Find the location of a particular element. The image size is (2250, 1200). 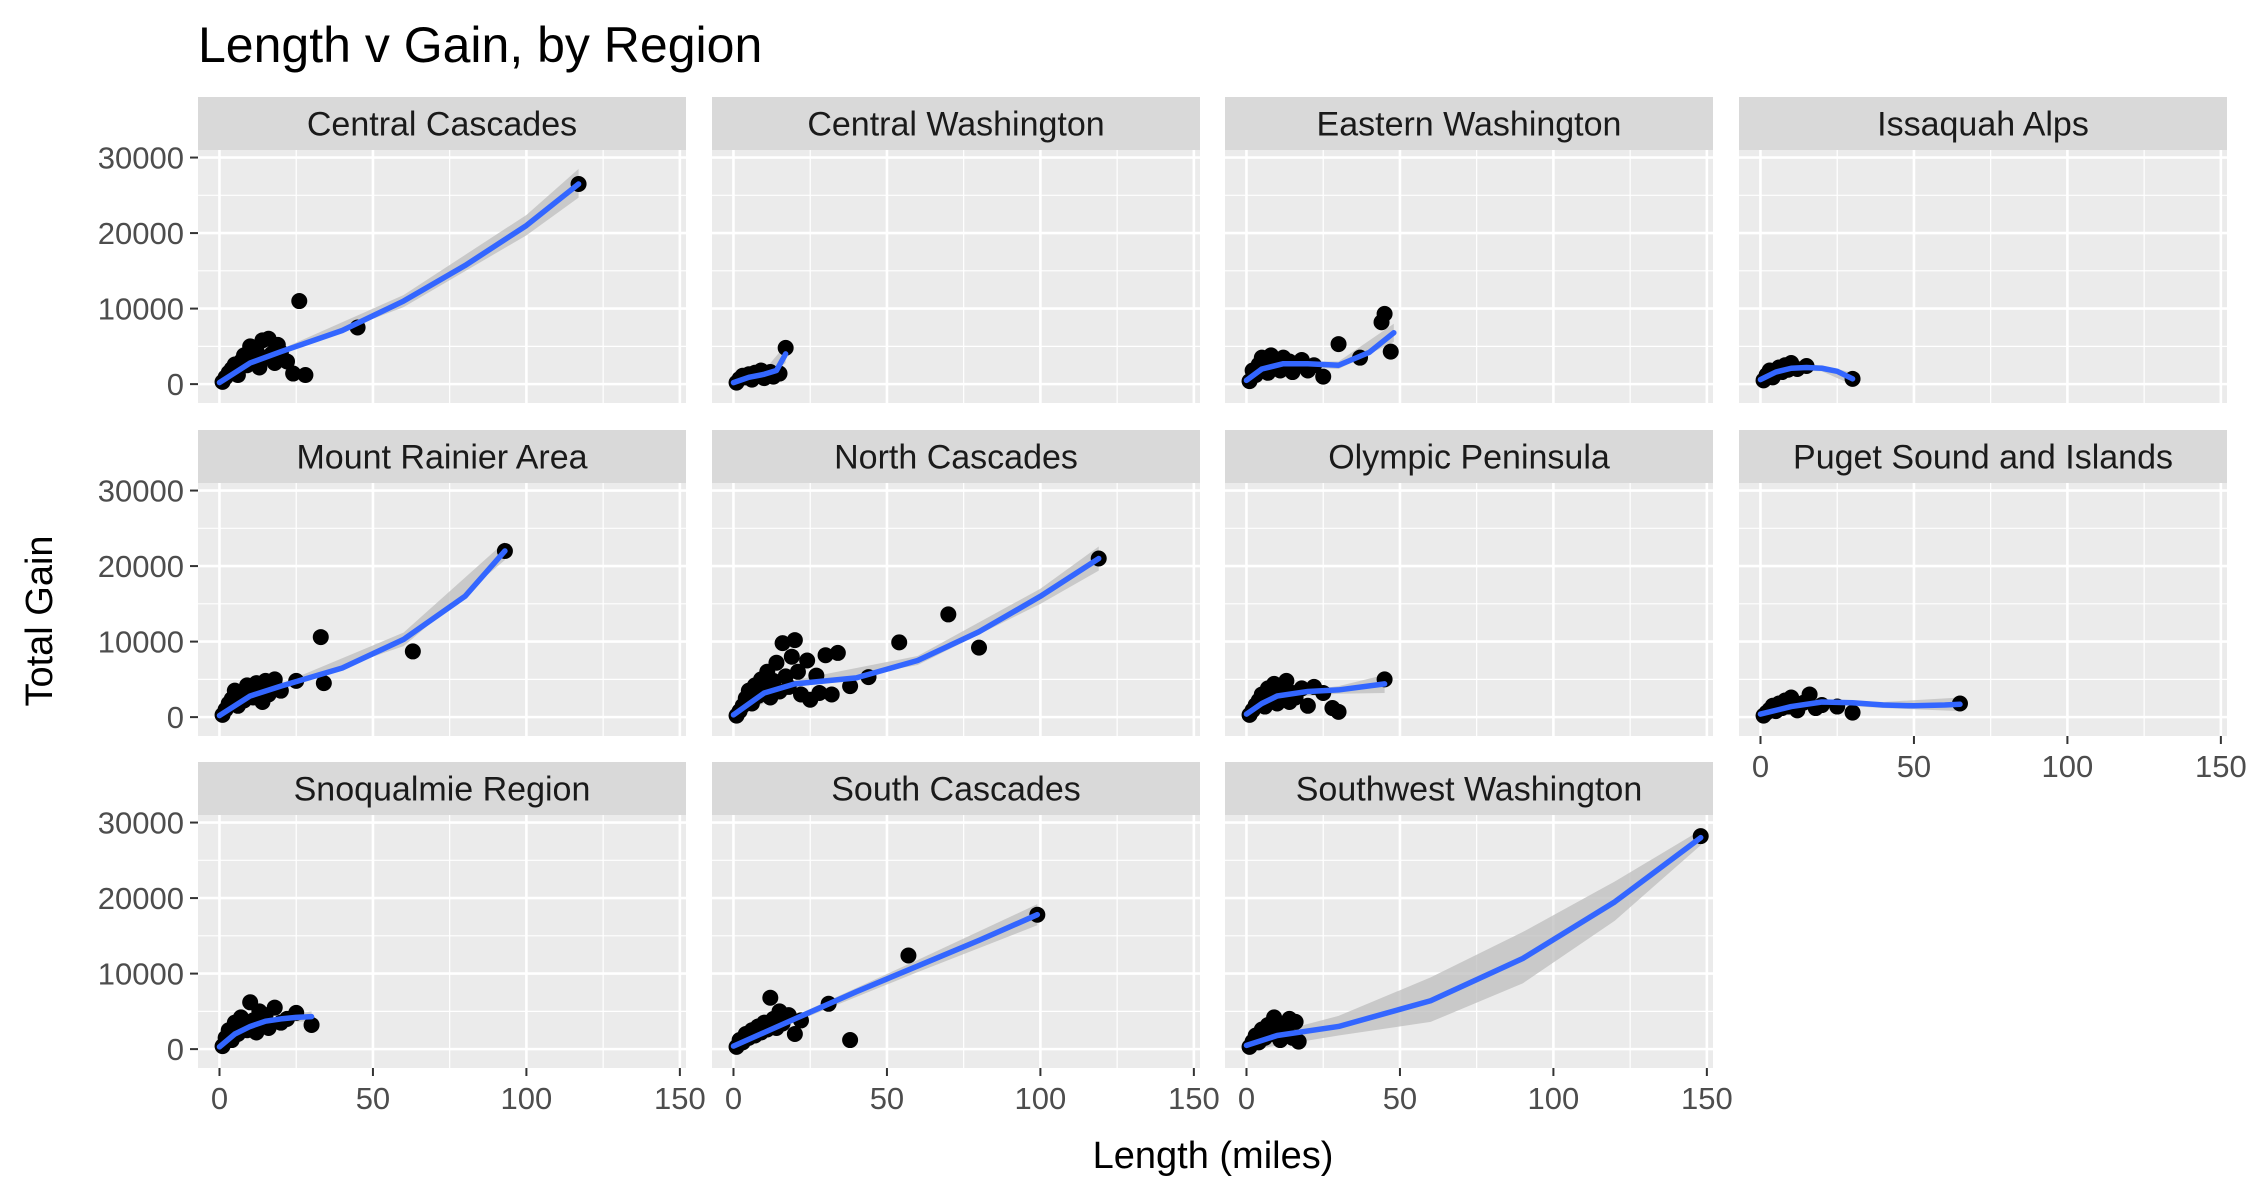

facet-label: Southwest Washington is located at coordinates (1469, 790).